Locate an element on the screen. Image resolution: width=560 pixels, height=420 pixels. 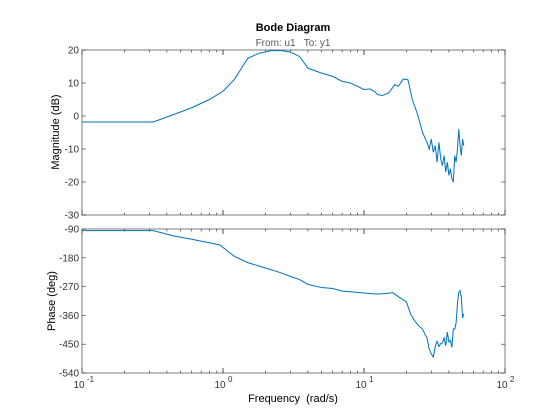
phase-y-tick-label: -180 is located at coordinates (69, 258).